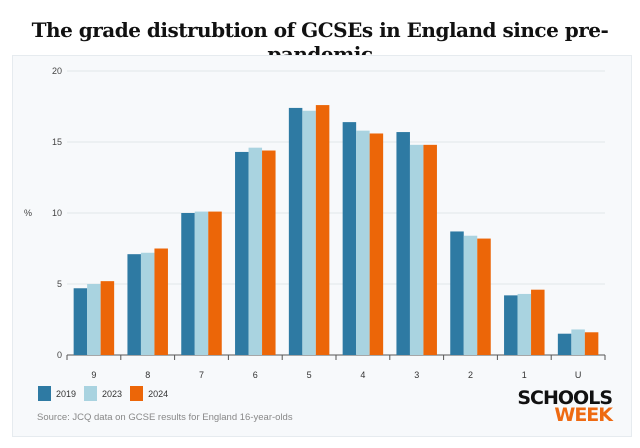  What do you see at coordinates (255, 375) in the screenshot?
I see `x-tick-label: 6` at bounding box center [255, 375].